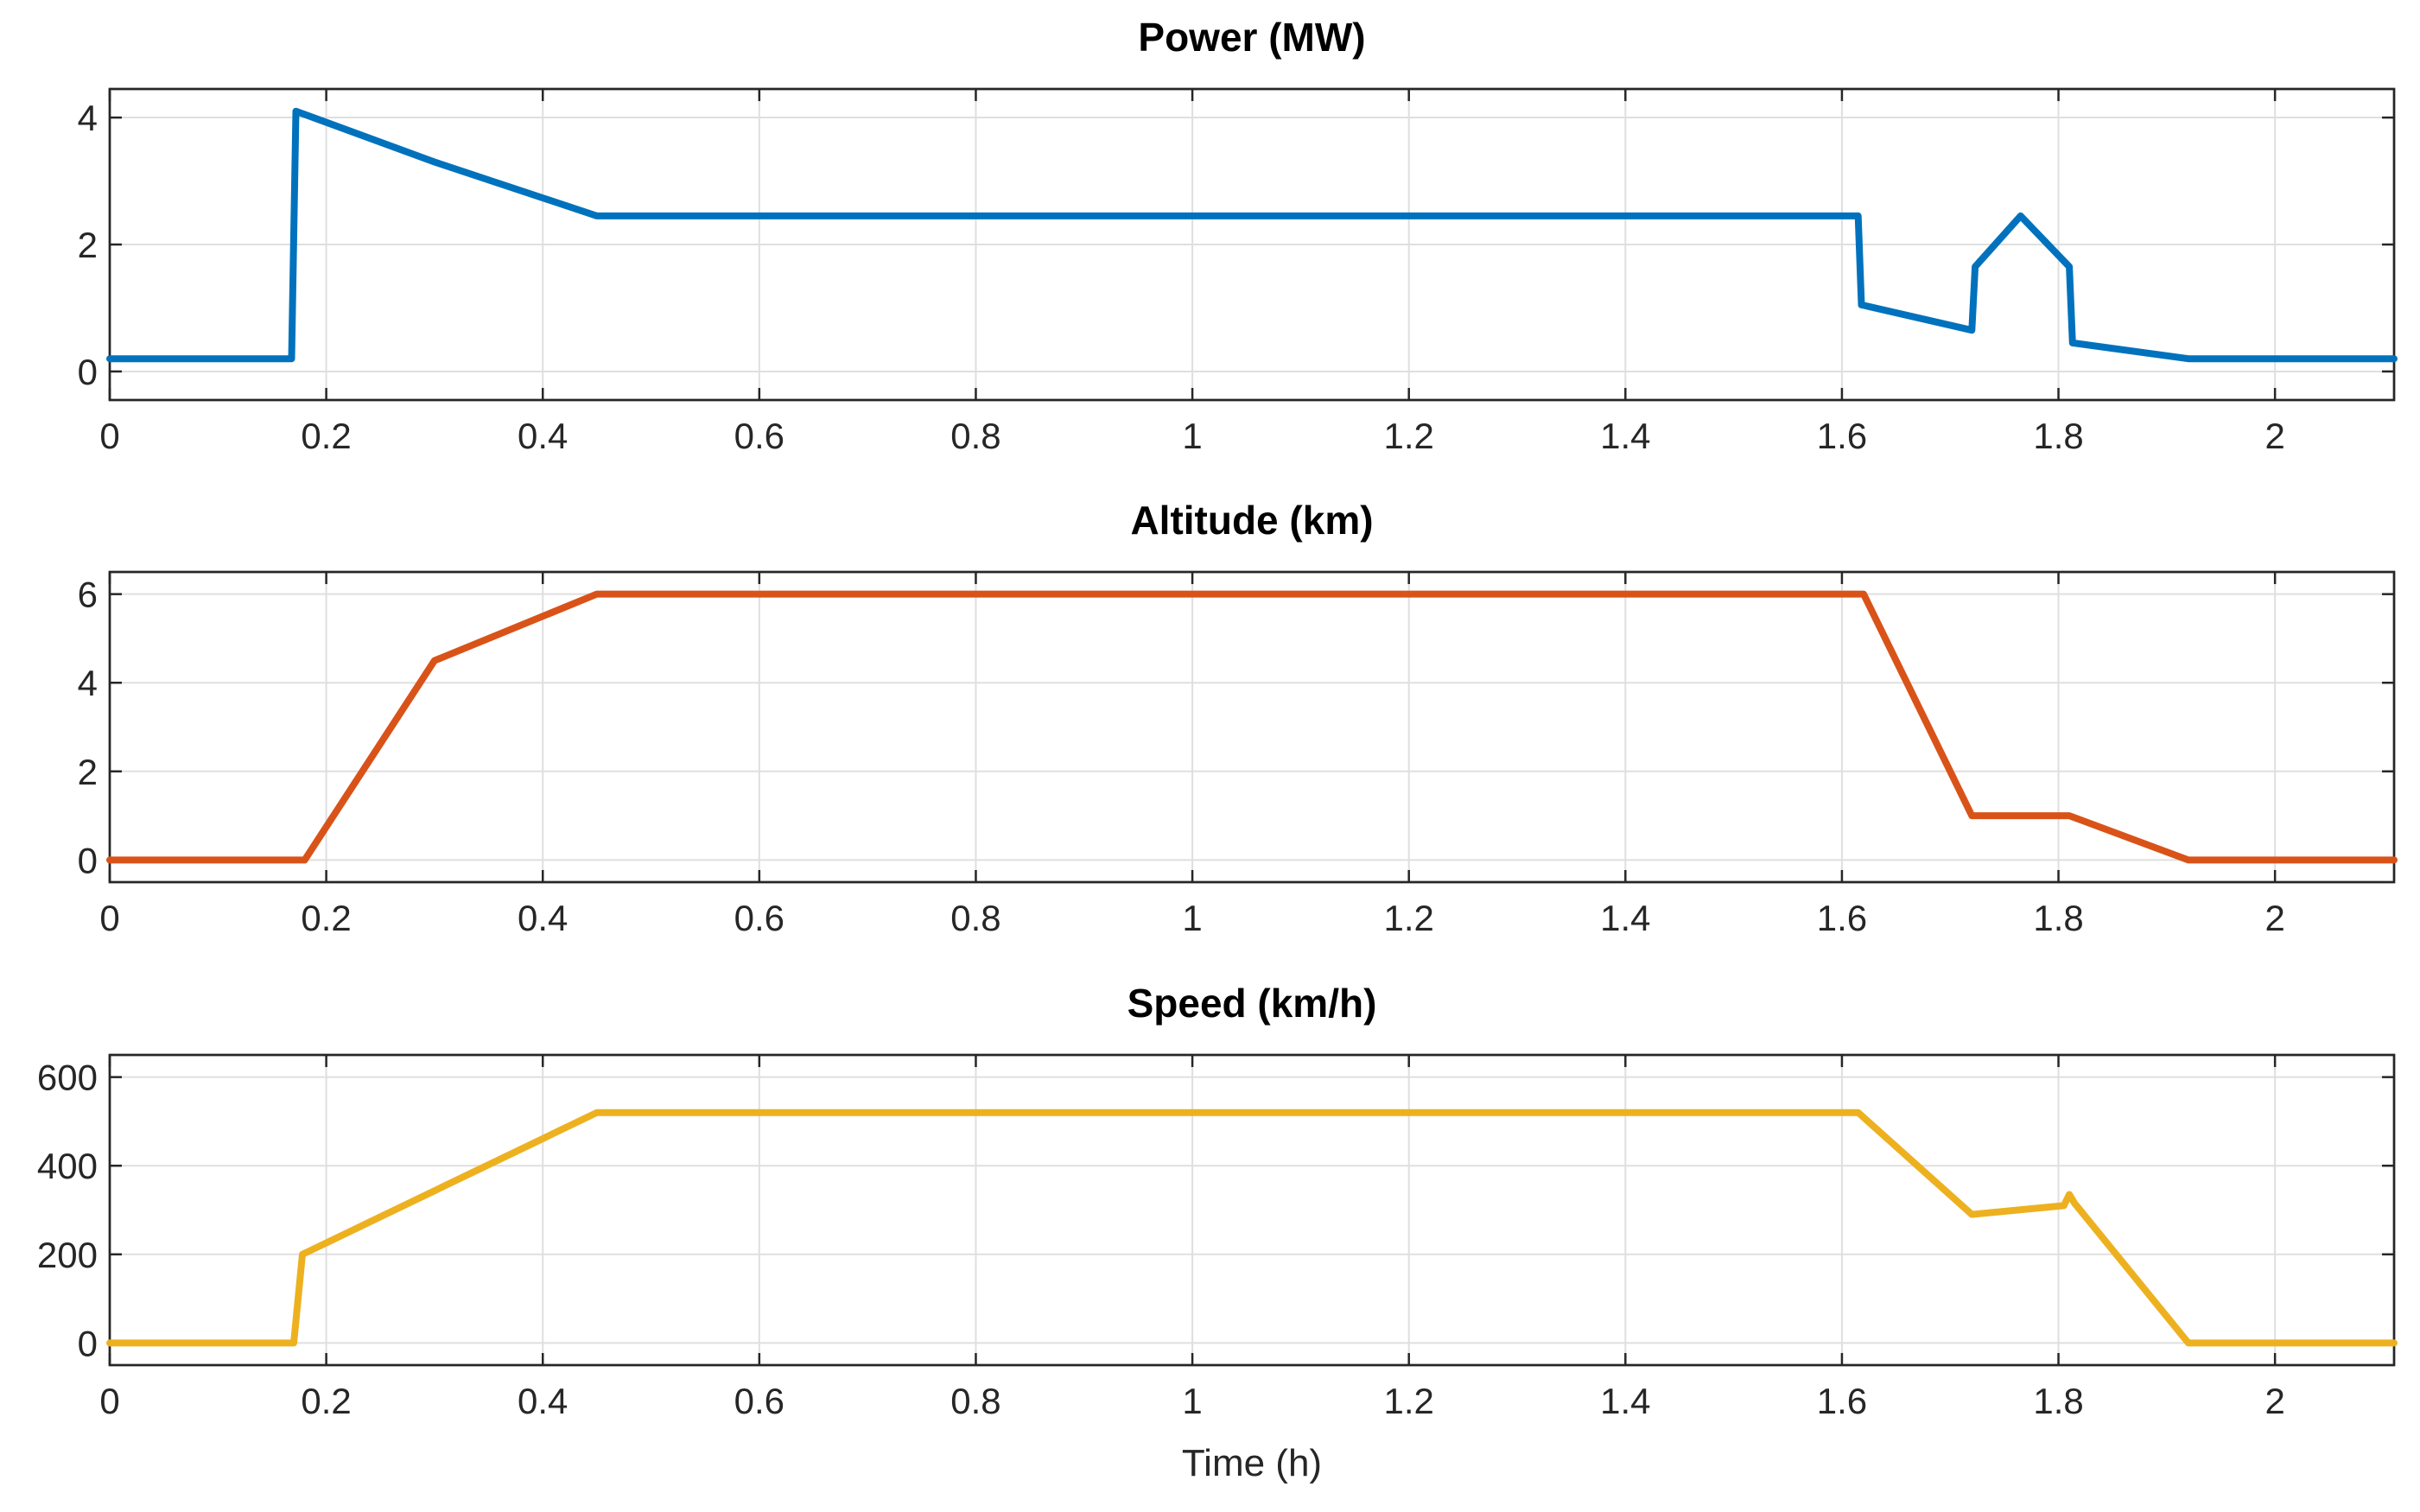  Describe the element at coordinates (109, 1401) in the screenshot. I see `speed-x-tick-label-0: 0` at that location.